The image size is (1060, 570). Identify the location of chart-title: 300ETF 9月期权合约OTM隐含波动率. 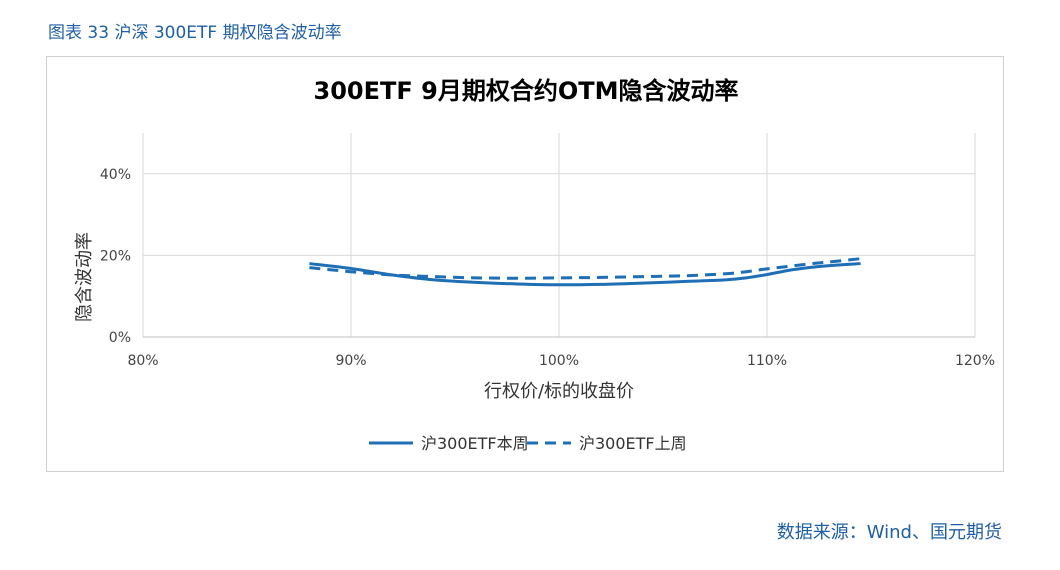
(526, 91).